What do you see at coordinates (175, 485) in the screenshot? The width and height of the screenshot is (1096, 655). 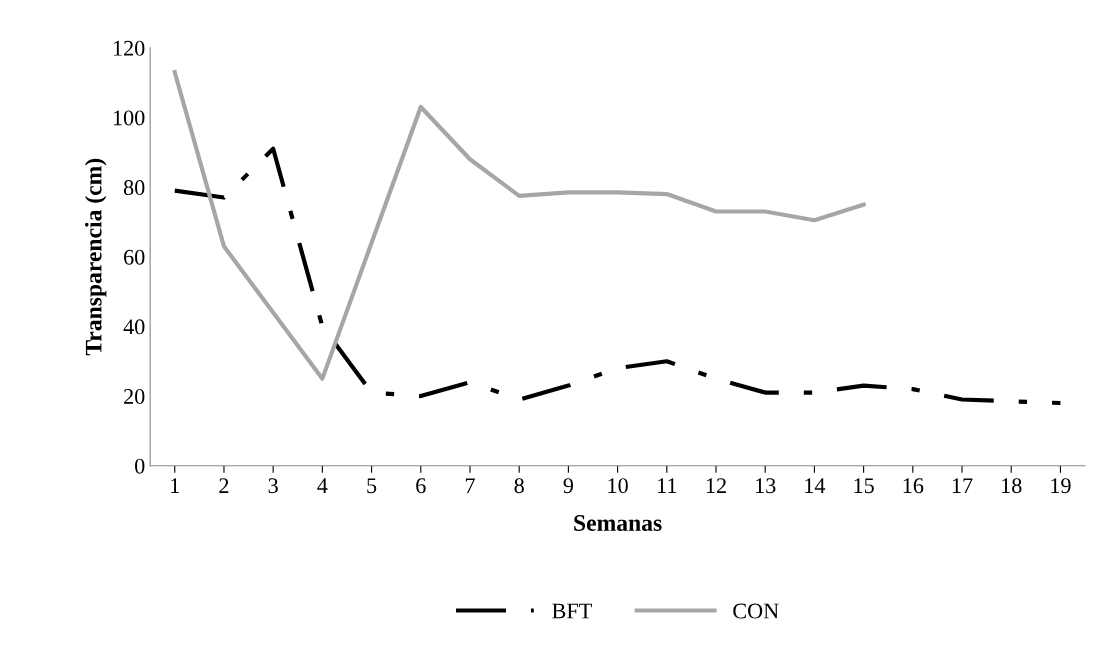 I see `x-tick-label: 1` at bounding box center [175, 485].